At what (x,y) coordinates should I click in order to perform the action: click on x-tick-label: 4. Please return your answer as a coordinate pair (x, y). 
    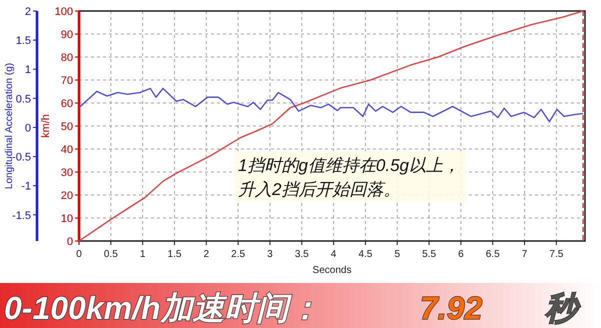
    Looking at the image, I should click on (333, 254).